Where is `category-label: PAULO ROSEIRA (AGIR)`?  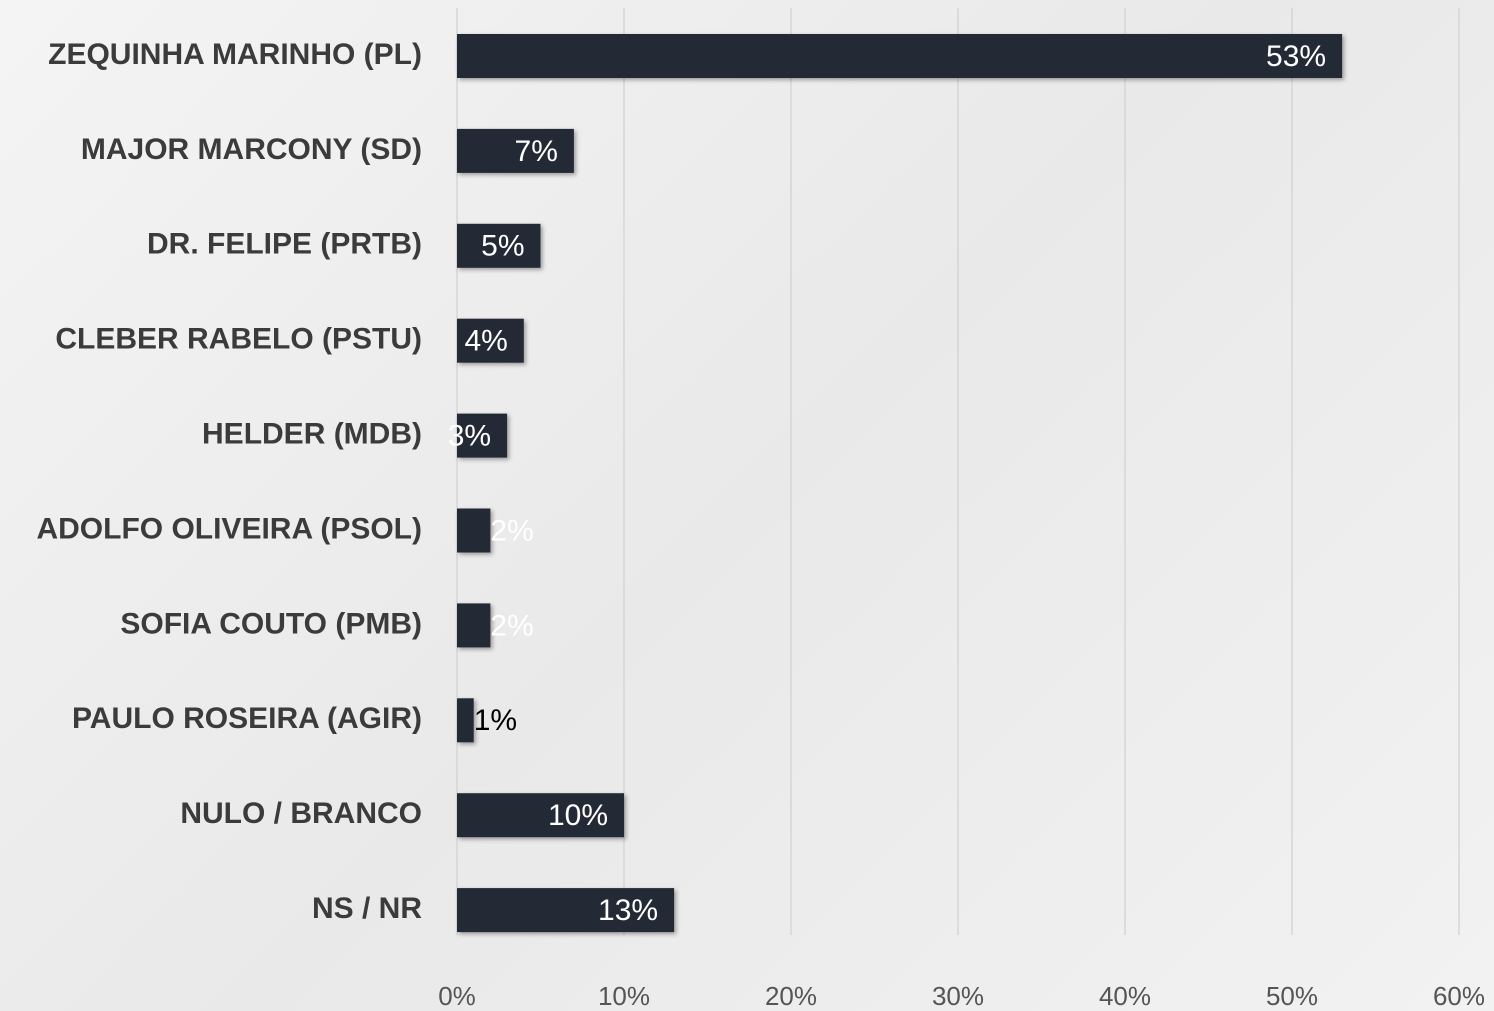 category-label: PAULO ROSEIRA (AGIR) is located at coordinates (247, 718).